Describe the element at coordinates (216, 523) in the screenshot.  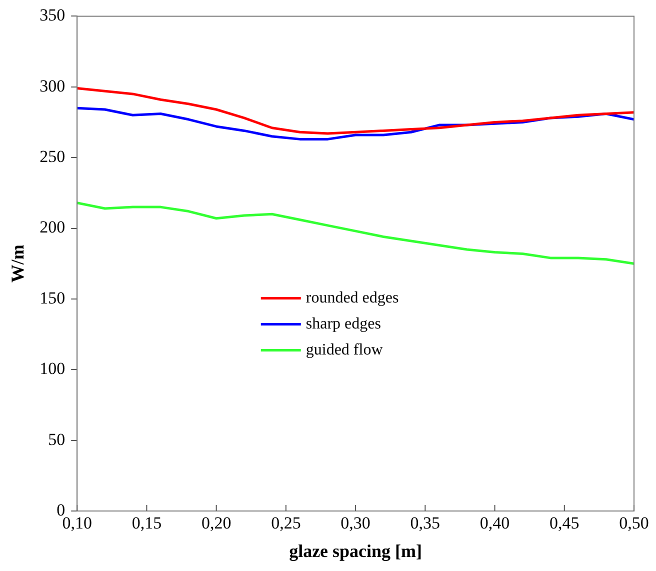
I see `x-tick-label: 0,20` at that location.